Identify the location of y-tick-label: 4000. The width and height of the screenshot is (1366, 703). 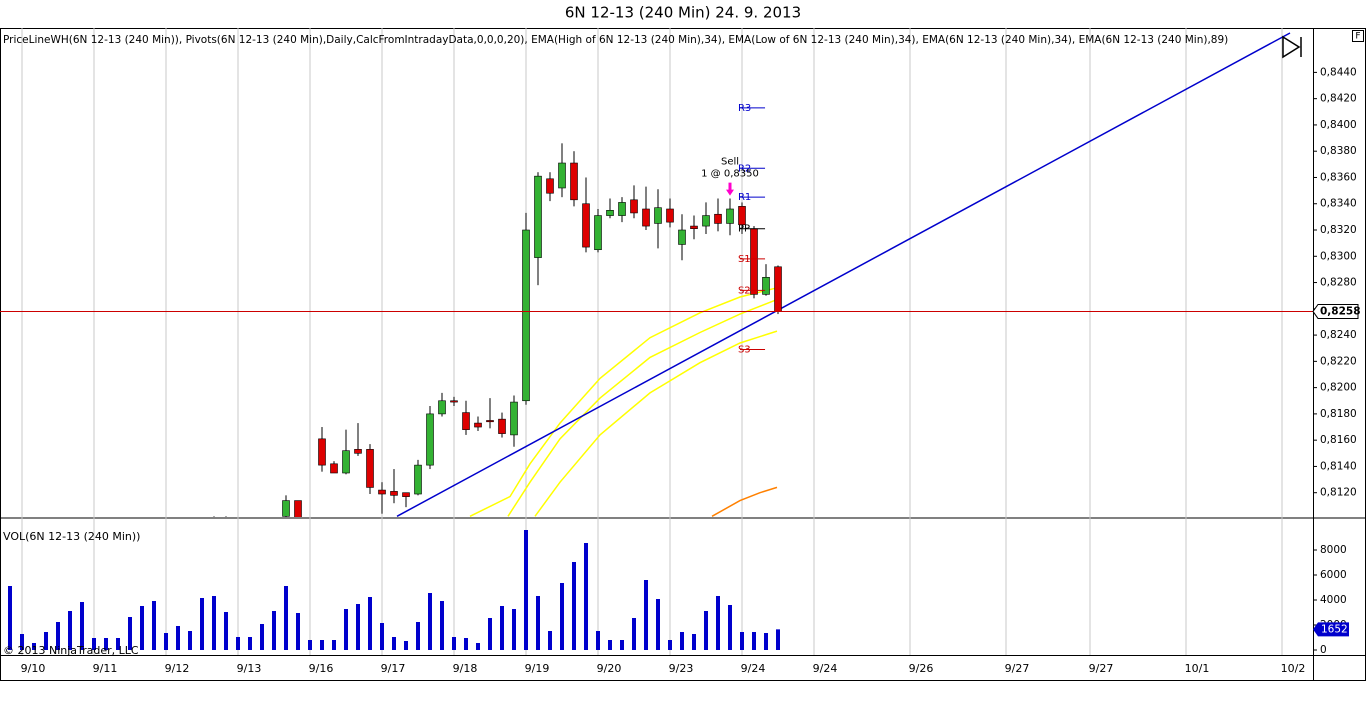
(1333, 600).